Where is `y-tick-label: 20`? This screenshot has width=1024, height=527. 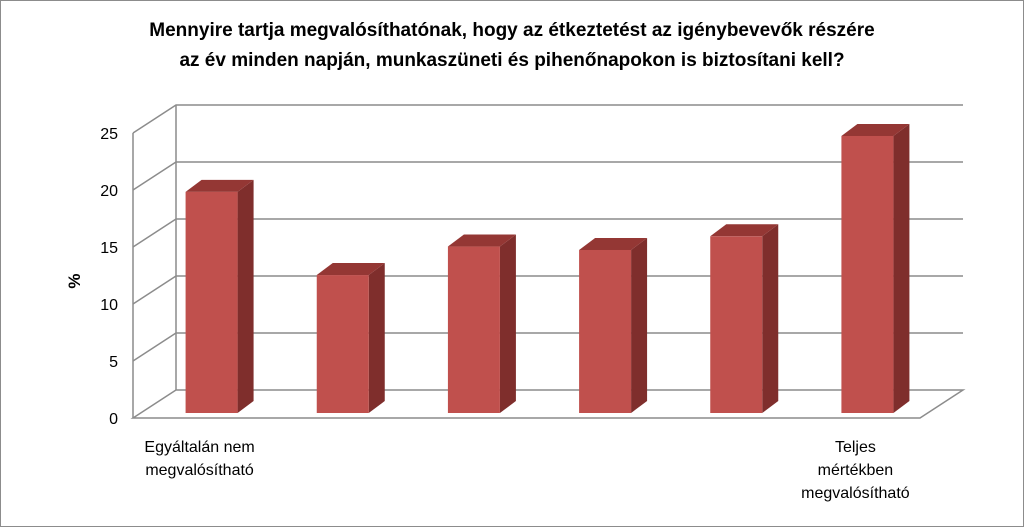
y-tick-label: 20 is located at coordinates (109, 191).